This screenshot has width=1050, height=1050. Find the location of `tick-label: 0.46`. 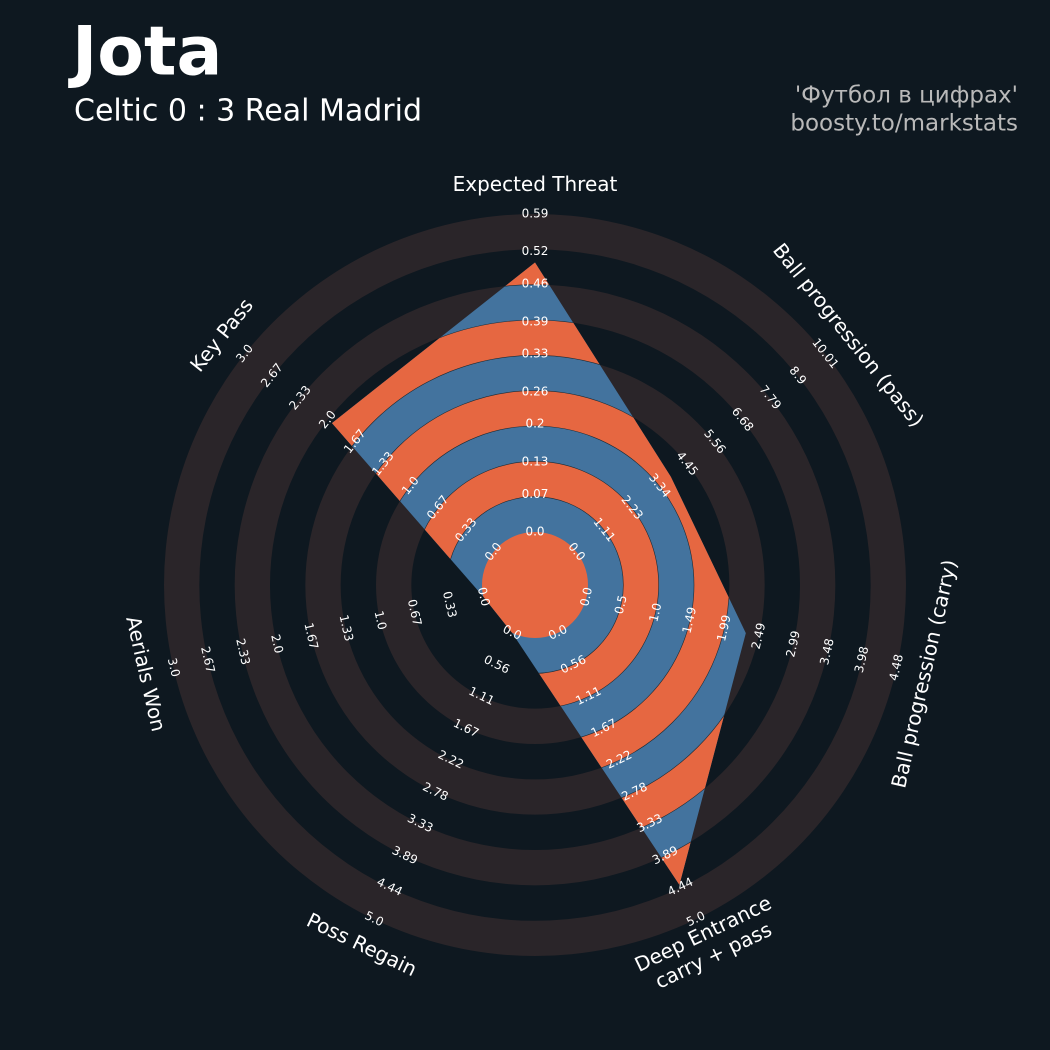

tick-label: 0.46 is located at coordinates (535, 284).